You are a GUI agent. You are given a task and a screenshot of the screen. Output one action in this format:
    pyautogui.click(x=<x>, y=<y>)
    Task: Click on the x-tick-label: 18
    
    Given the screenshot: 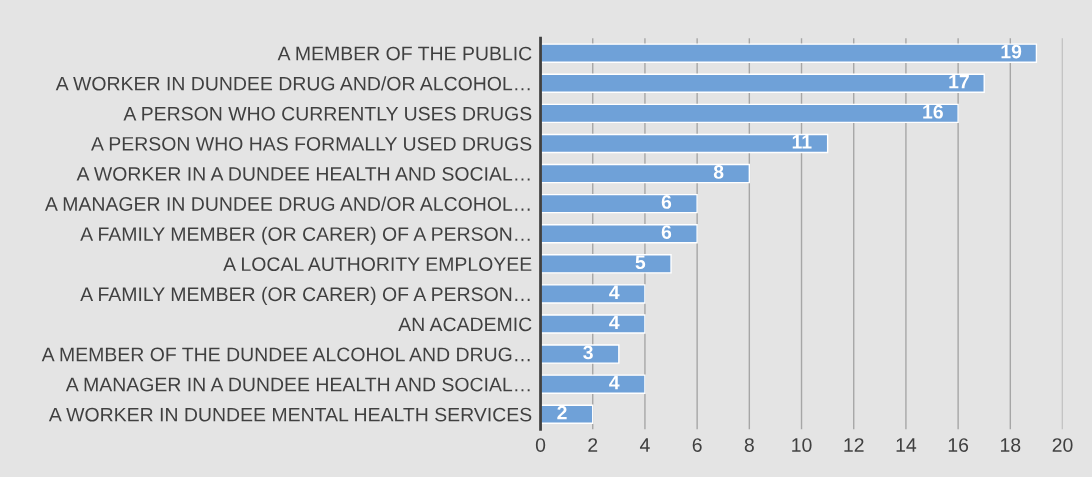 What is the action you would take?
    pyautogui.click(x=1010, y=445)
    